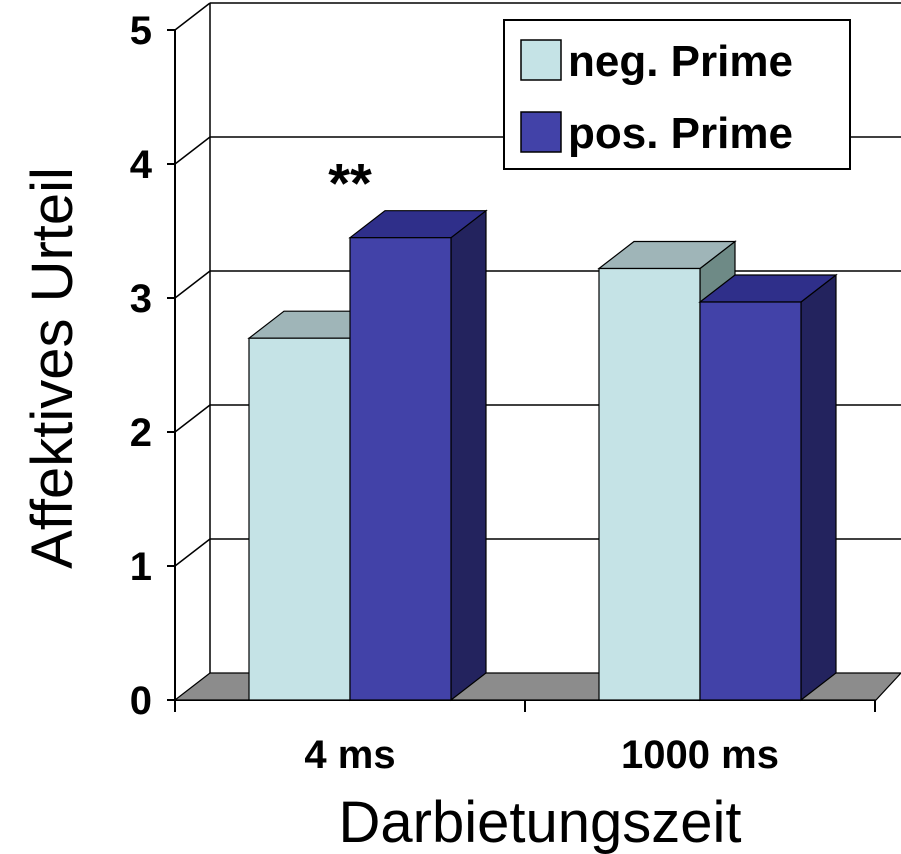 Image resolution: width=901 pixels, height=854 pixels. What do you see at coordinates (141, 567) in the screenshot?
I see `y-tick-label: 1` at bounding box center [141, 567].